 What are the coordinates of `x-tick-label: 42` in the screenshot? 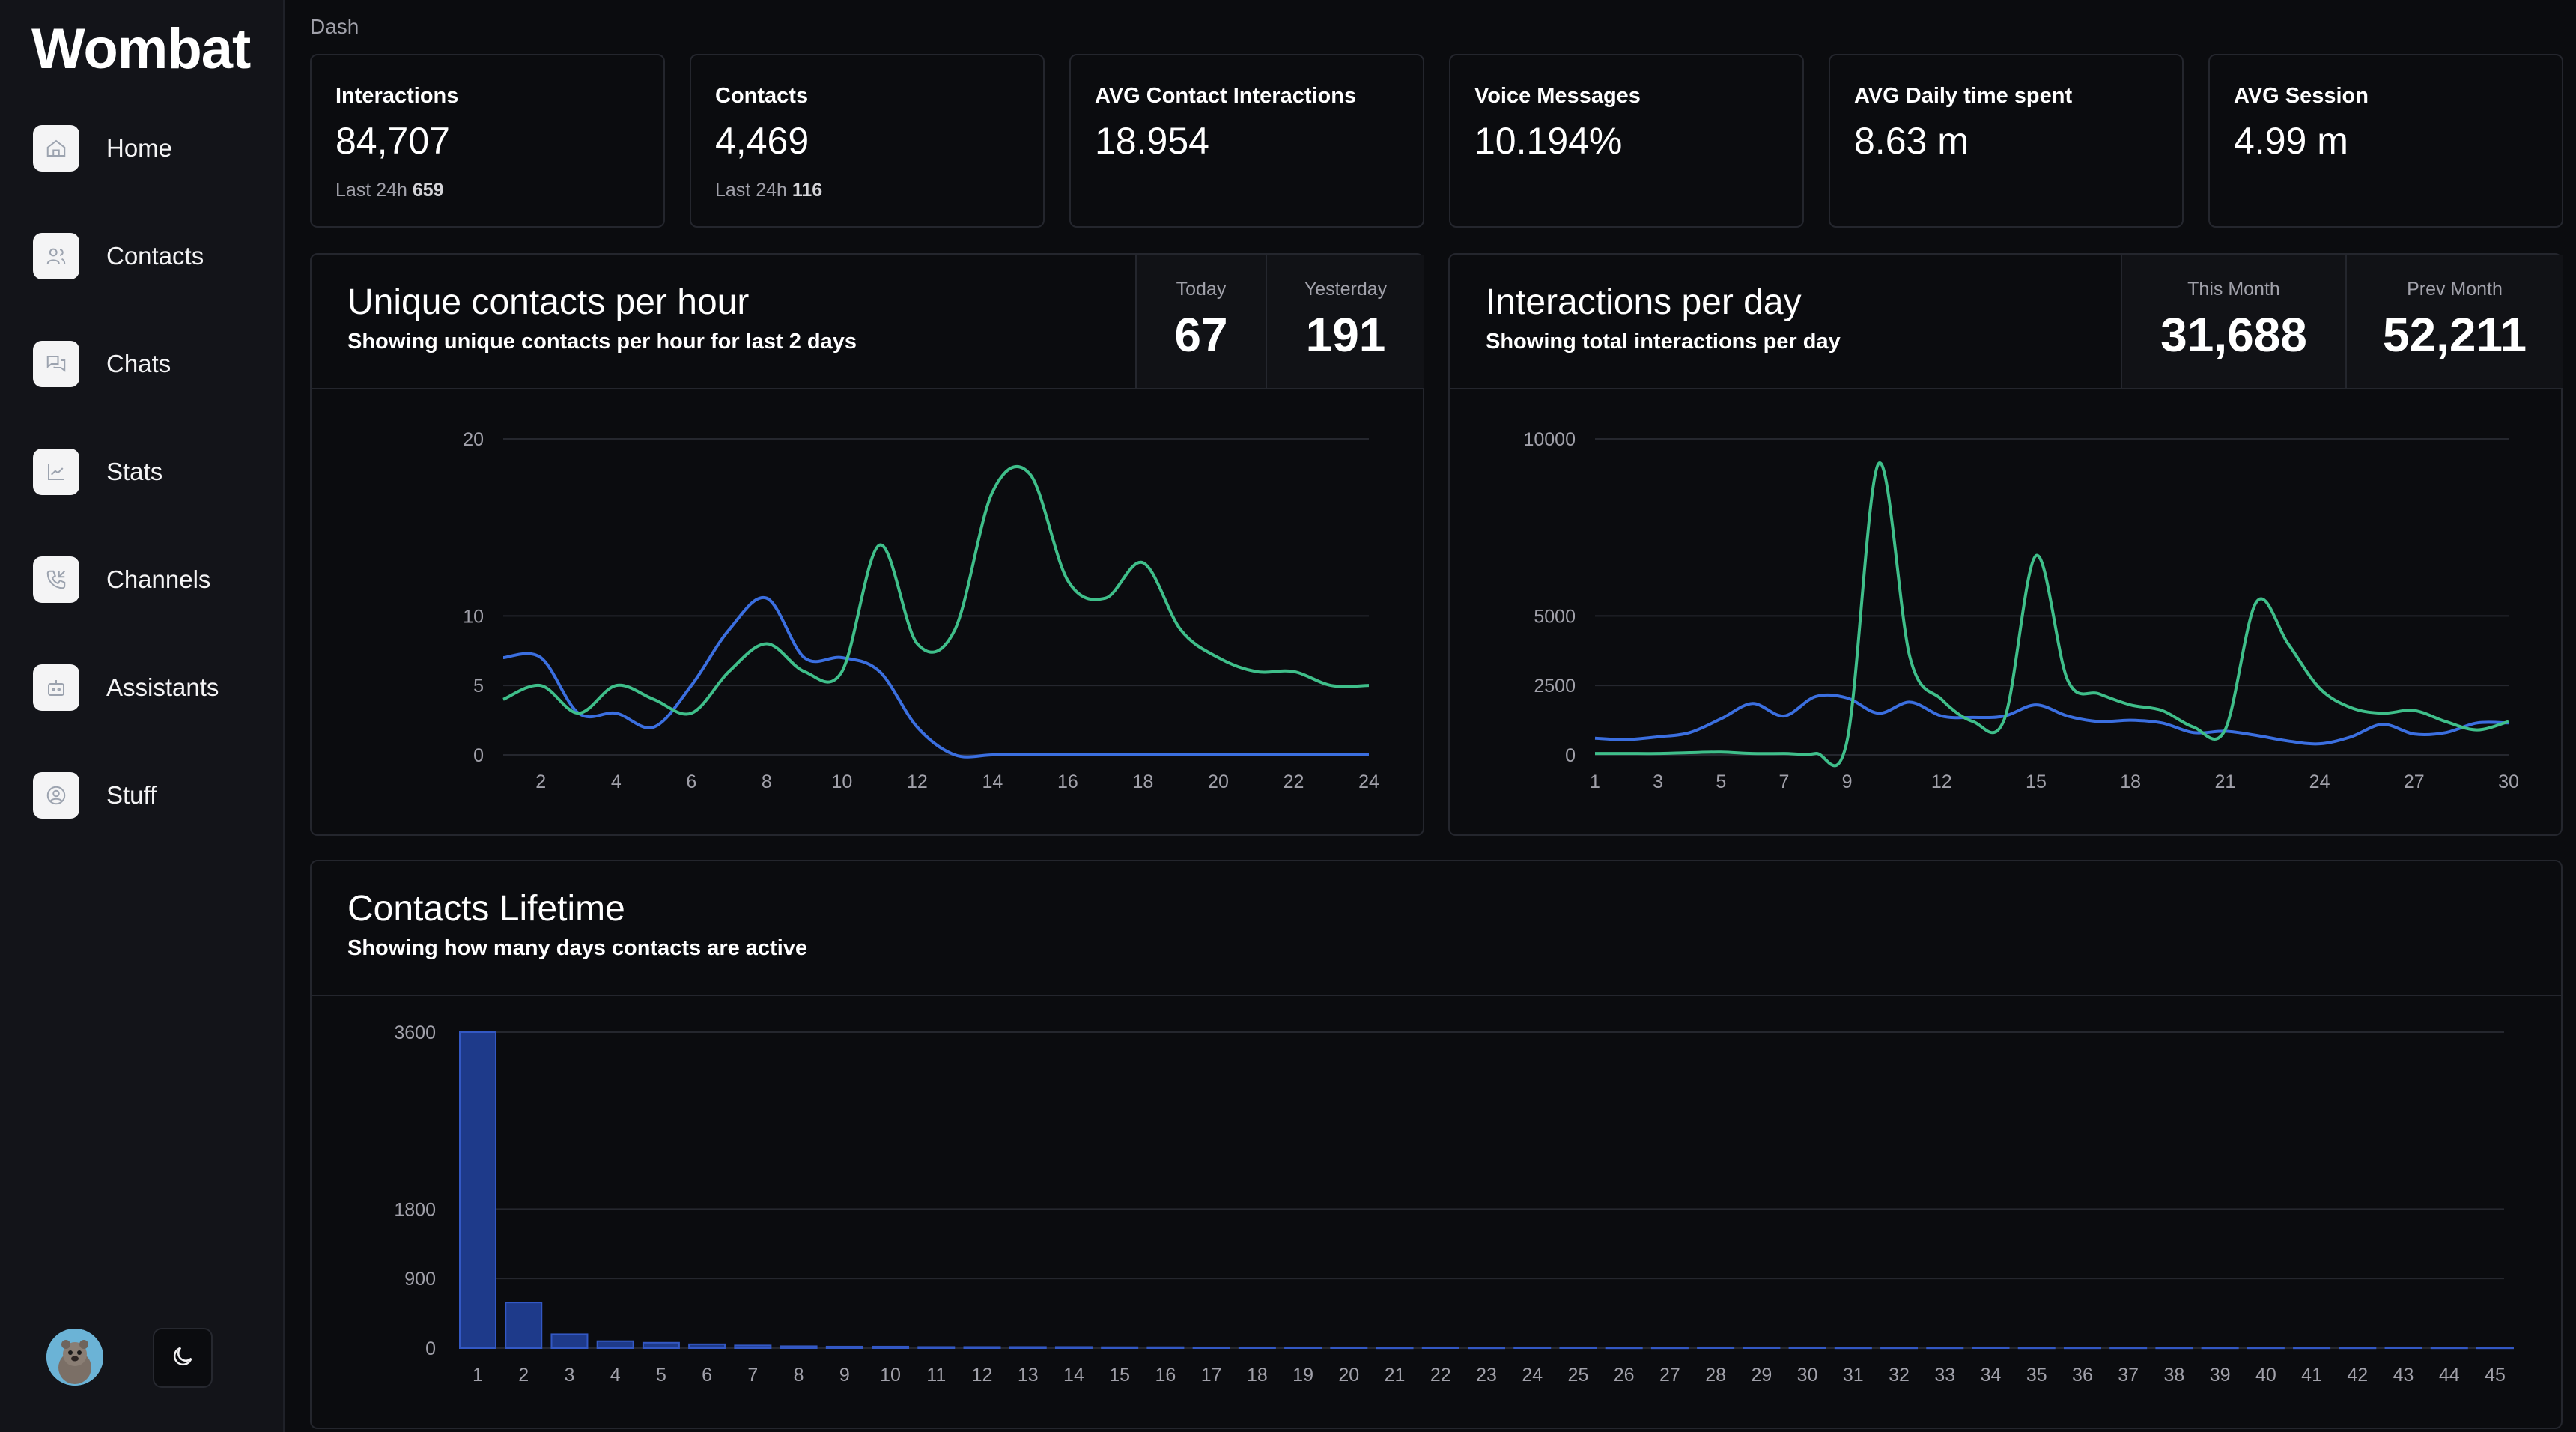 It's located at (2357, 1375).